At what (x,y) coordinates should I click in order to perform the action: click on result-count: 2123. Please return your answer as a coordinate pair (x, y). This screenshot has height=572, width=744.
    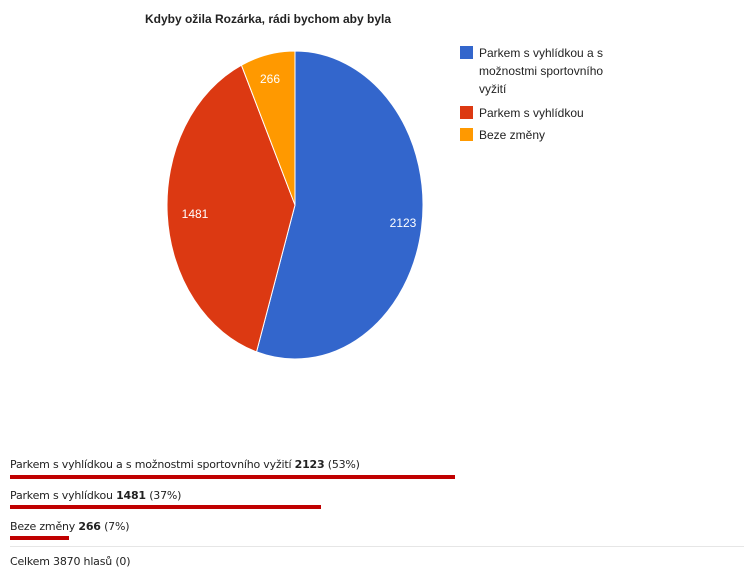
    Looking at the image, I should click on (309, 464).